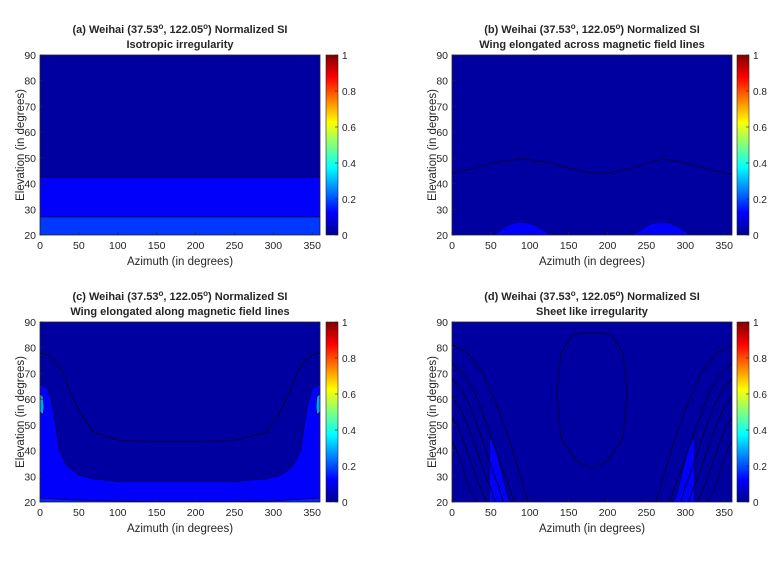 The image size is (780, 569). What do you see at coordinates (30, 349) in the screenshot?
I see `y-tick-label: 80` at bounding box center [30, 349].